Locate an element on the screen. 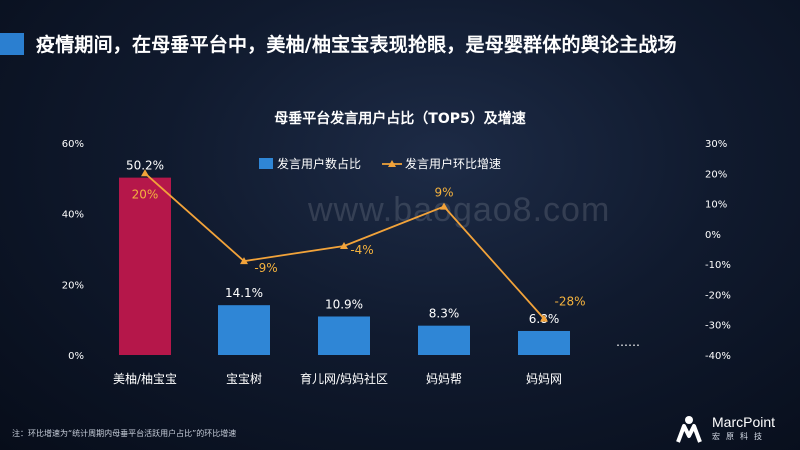  legend-line-marker is located at coordinates (392, 163).